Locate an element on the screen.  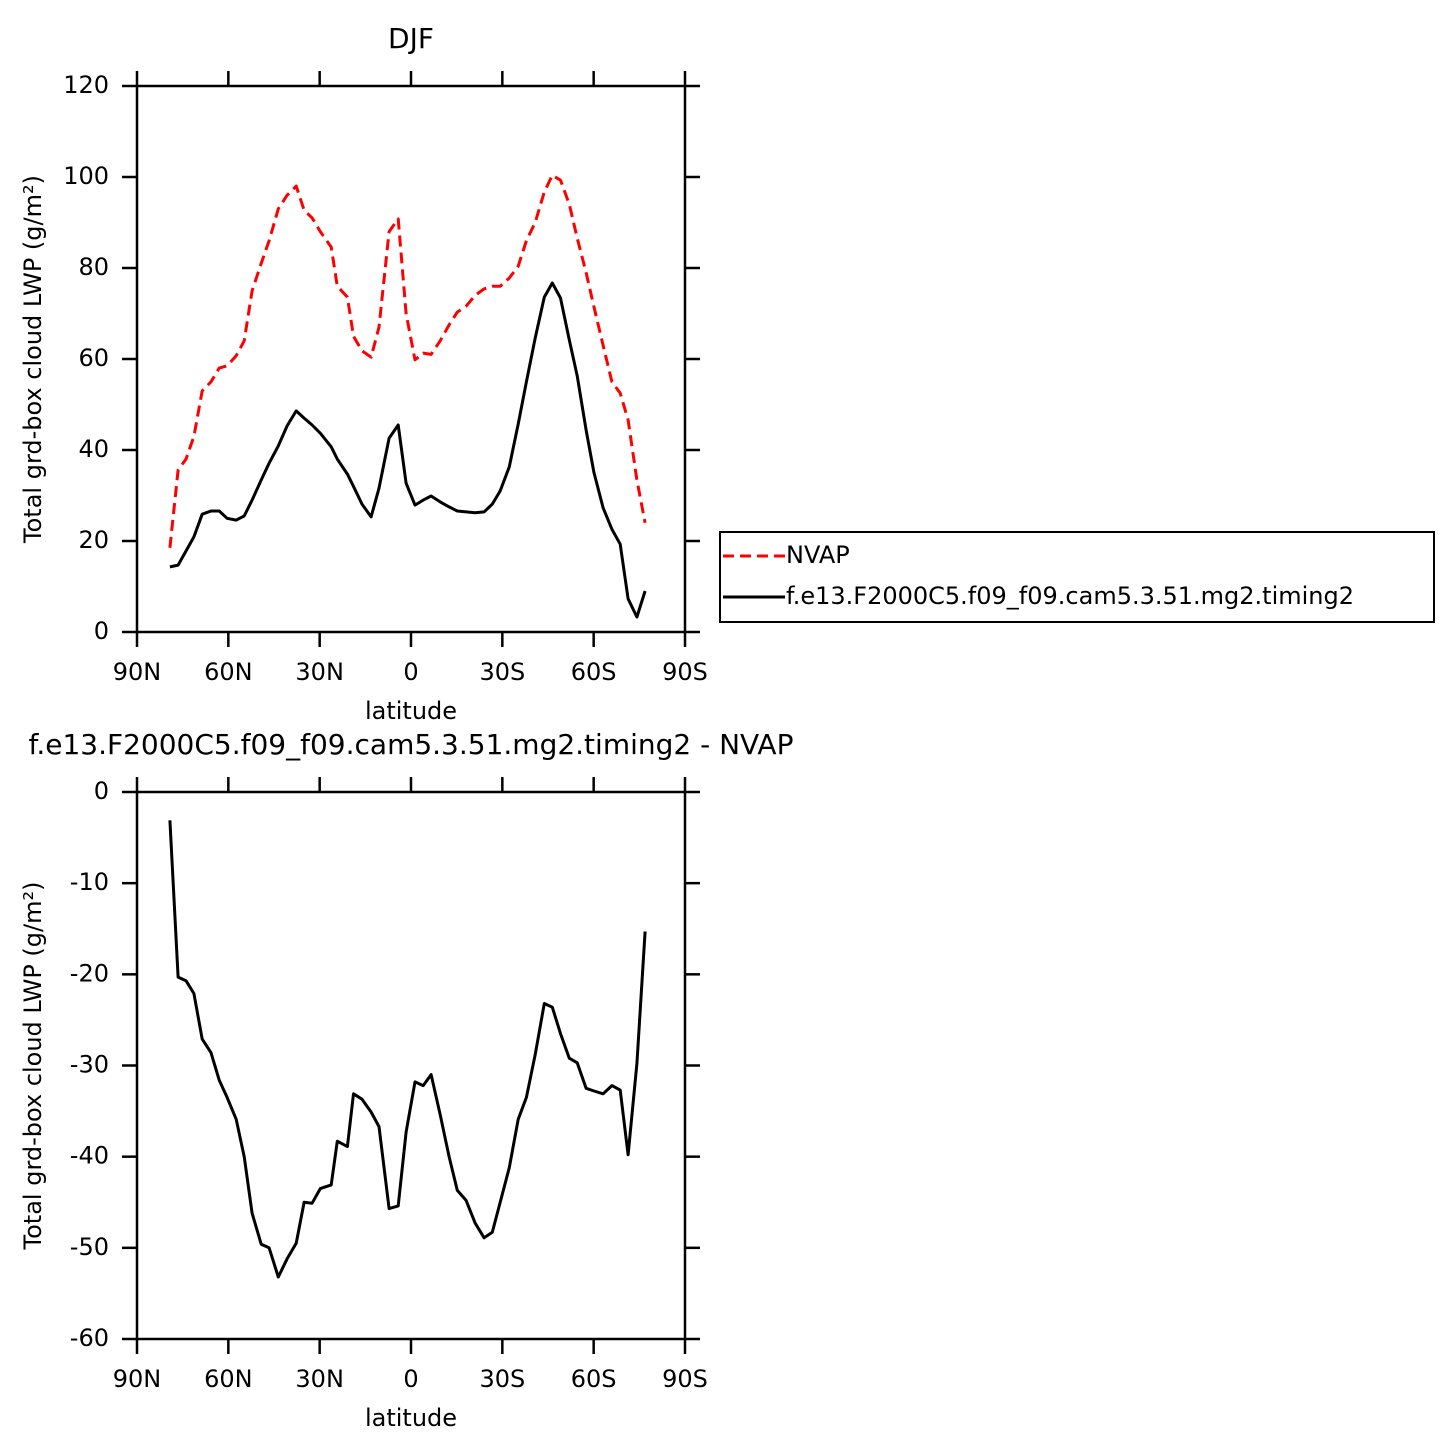
y-tick-label: -50 is located at coordinates (89, 1247).